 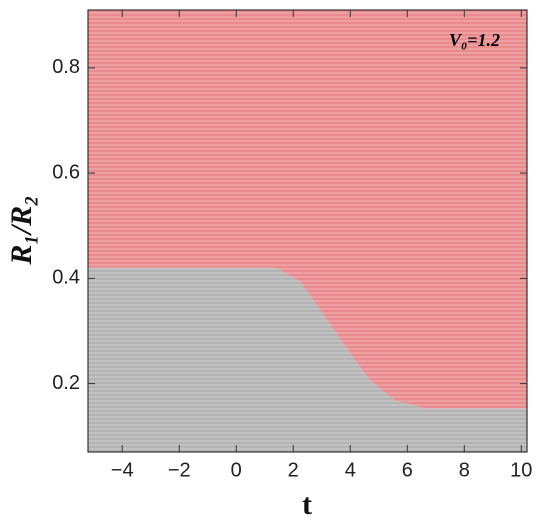 I want to click on x-tick-label: 0, so click(x=236, y=470).